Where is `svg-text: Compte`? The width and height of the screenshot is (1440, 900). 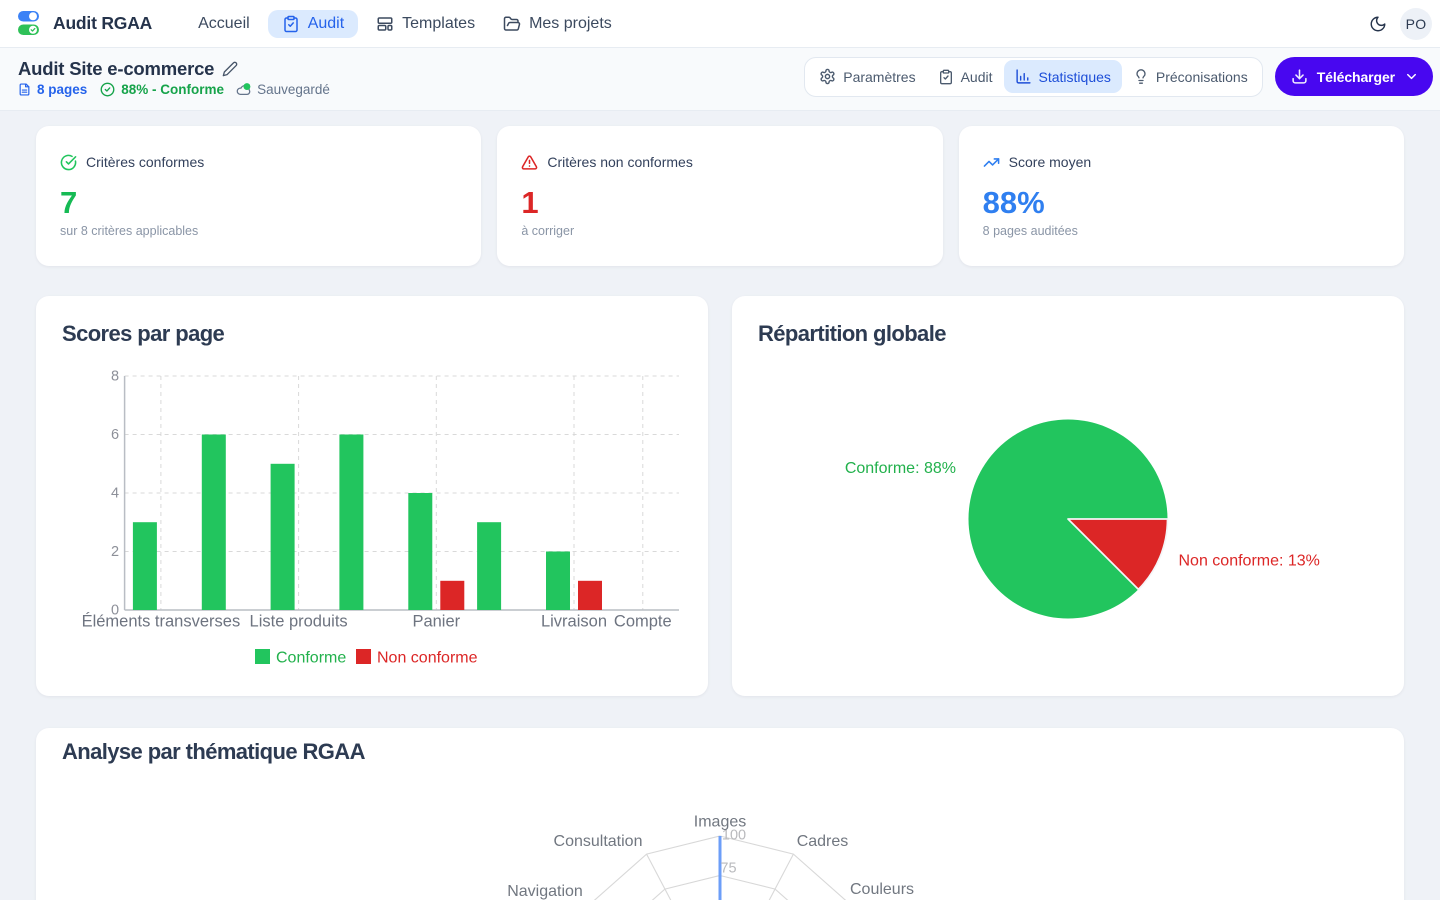
svg-text: Compte is located at coordinates (643, 622).